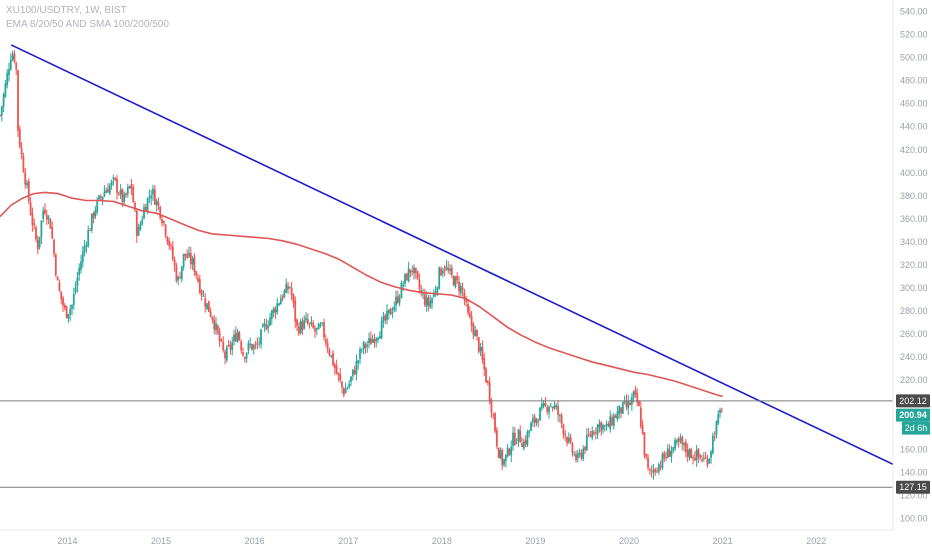  What do you see at coordinates (914, 35) in the screenshot?
I see `price-tick-label: 520.00` at bounding box center [914, 35].